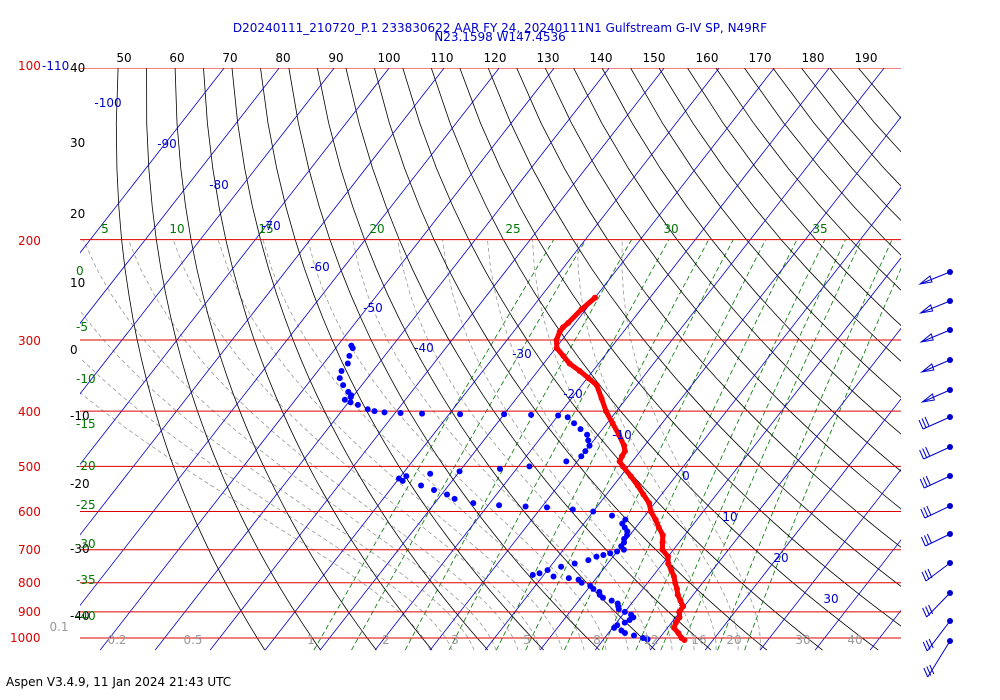 The image size is (1000, 700). I want to click on isotherm-label: 10, so click(729, 517).